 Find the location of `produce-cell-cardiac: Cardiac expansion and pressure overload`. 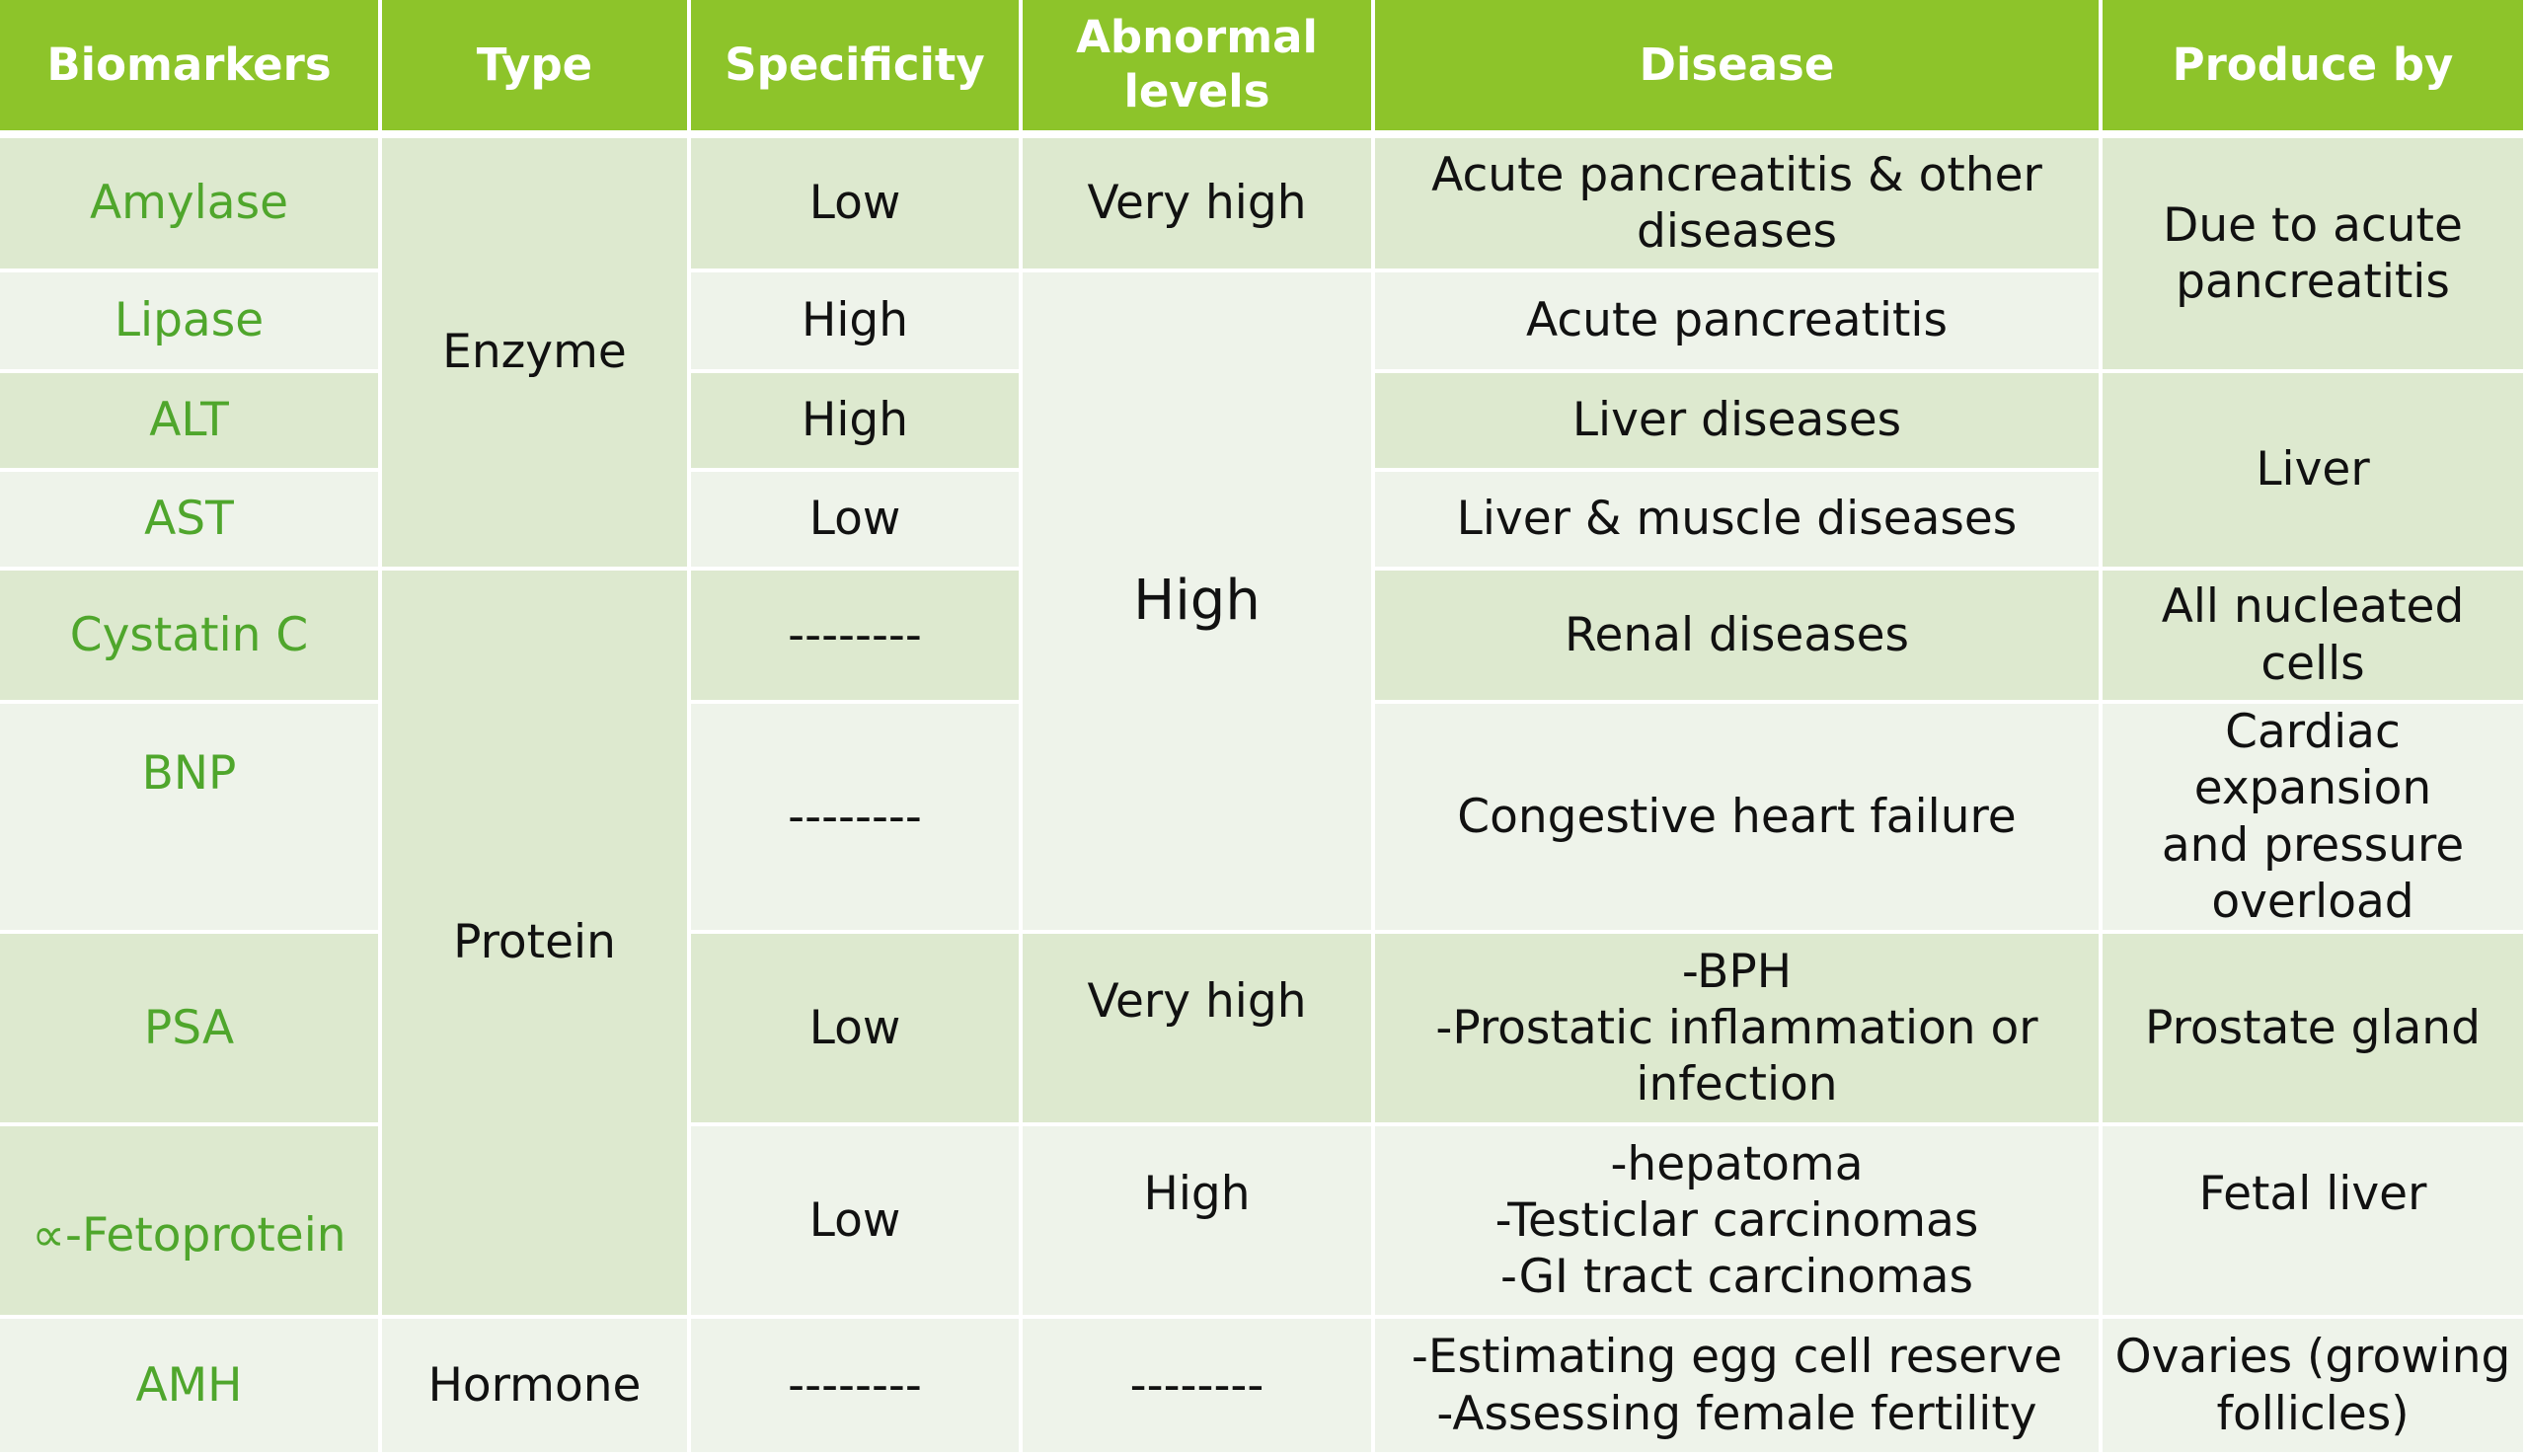

produce-cell-cardiac: Cardiac expansion and pressure overload is located at coordinates (2315, 819).